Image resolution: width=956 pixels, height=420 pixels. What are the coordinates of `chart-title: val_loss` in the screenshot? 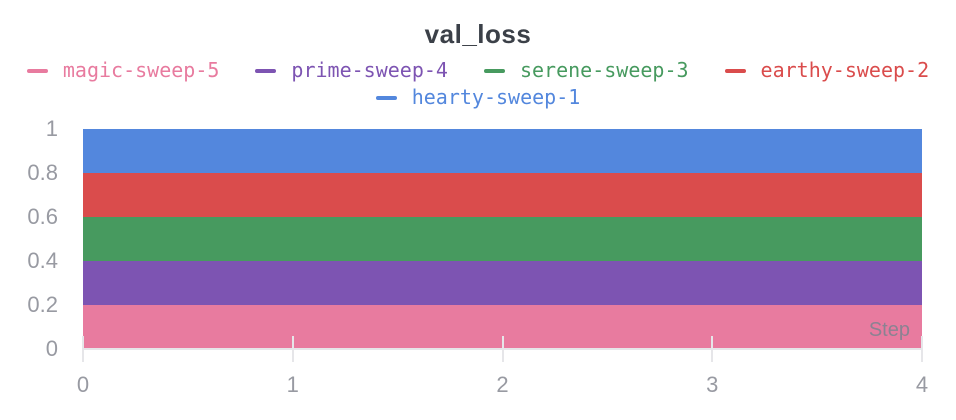 It's located at (478, 34).